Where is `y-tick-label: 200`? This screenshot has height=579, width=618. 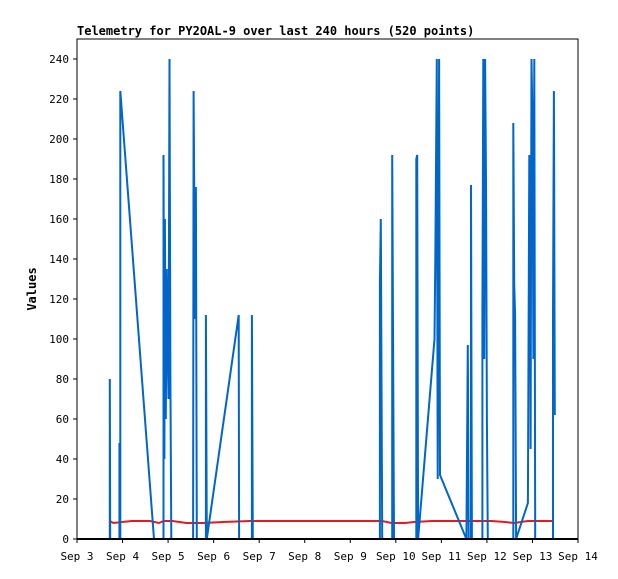 y-tick-label: 200 is located at coordinates (59, 139).